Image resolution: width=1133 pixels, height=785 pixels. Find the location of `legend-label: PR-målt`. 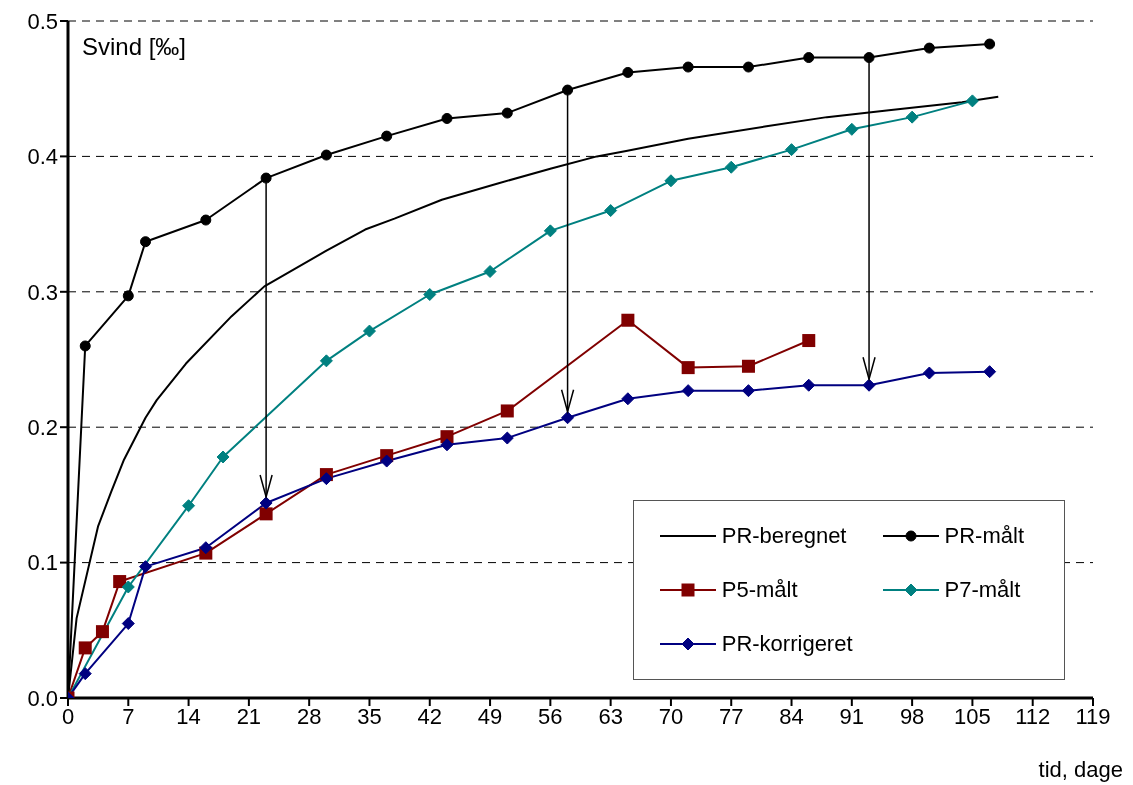

legend-label: PR-målt is located at coordinates (984, 536).